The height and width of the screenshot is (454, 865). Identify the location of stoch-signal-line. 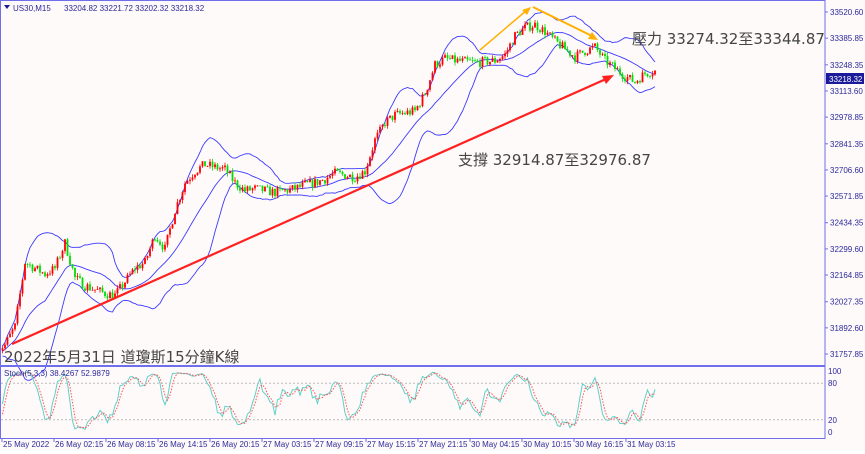
(329, 400).